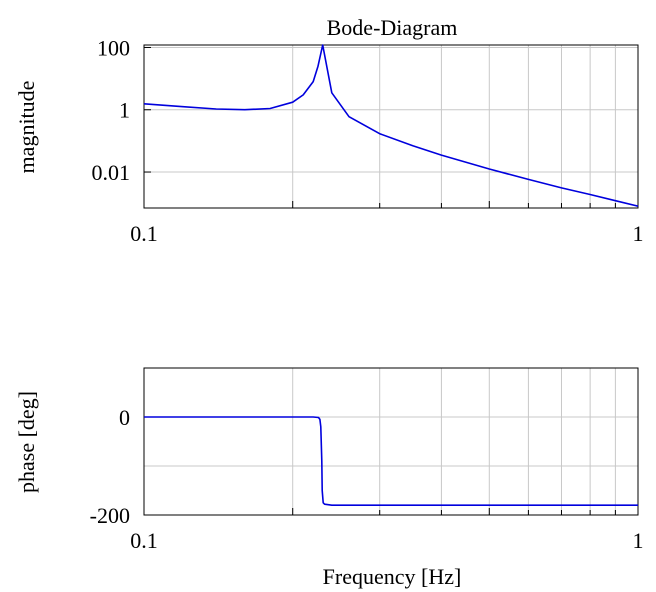 This screenshot has width=656, height=592. Describe the element at coordinates (392, 27) in the screenshot. I see `chart-title: Bode-Diagram` at that location.